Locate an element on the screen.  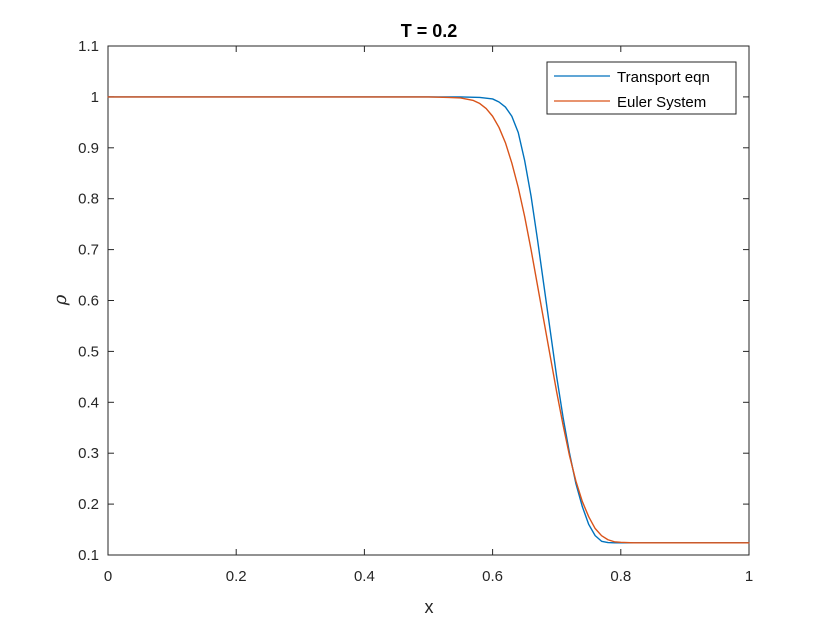
y-tick-label: 0.7 is located at coordinates (88, 250).